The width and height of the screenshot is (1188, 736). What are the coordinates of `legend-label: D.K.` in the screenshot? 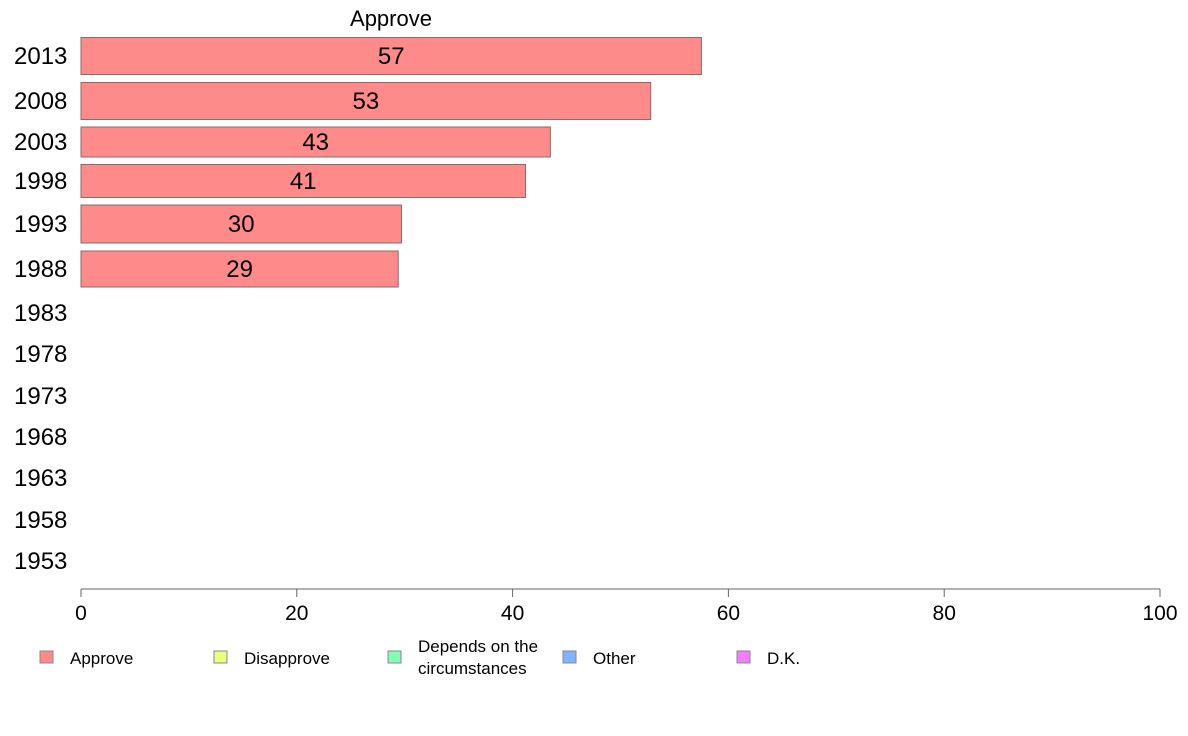 It's located at (783, 658).